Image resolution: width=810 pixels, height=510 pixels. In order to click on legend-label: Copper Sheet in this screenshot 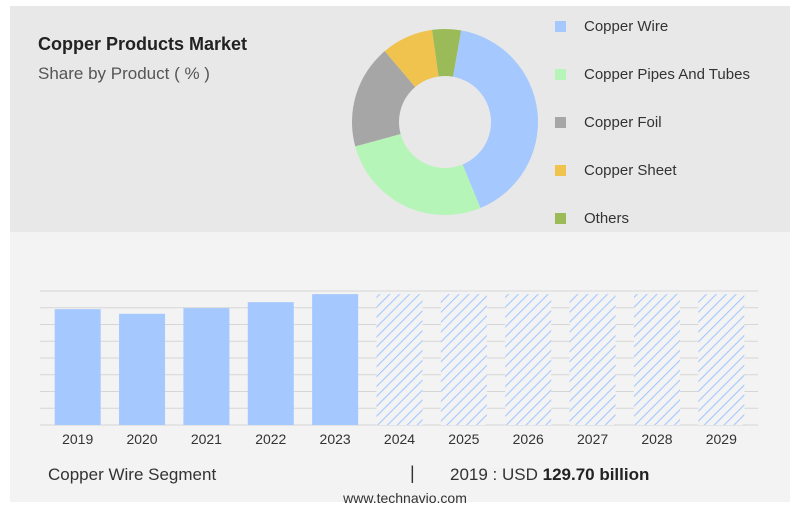, I will do `click(630, 170)`.